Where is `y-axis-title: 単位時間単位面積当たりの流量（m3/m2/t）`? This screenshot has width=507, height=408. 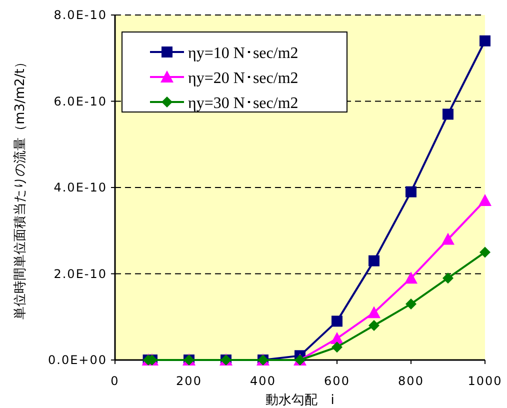
y-axis-title: 単位時間単位面積当たりの流量（m3/m2/t） is located at coordinates (20, 188).